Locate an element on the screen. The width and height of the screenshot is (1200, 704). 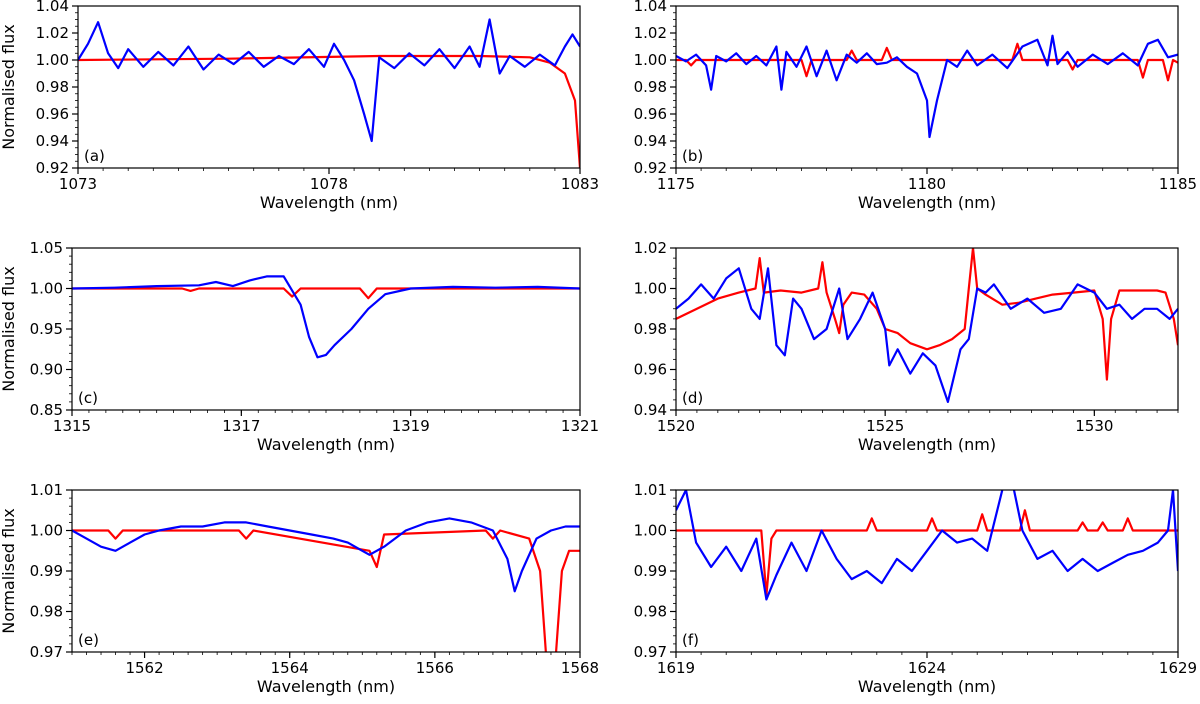
x-tick-label: 1321 is located at coordinates (580, 426).